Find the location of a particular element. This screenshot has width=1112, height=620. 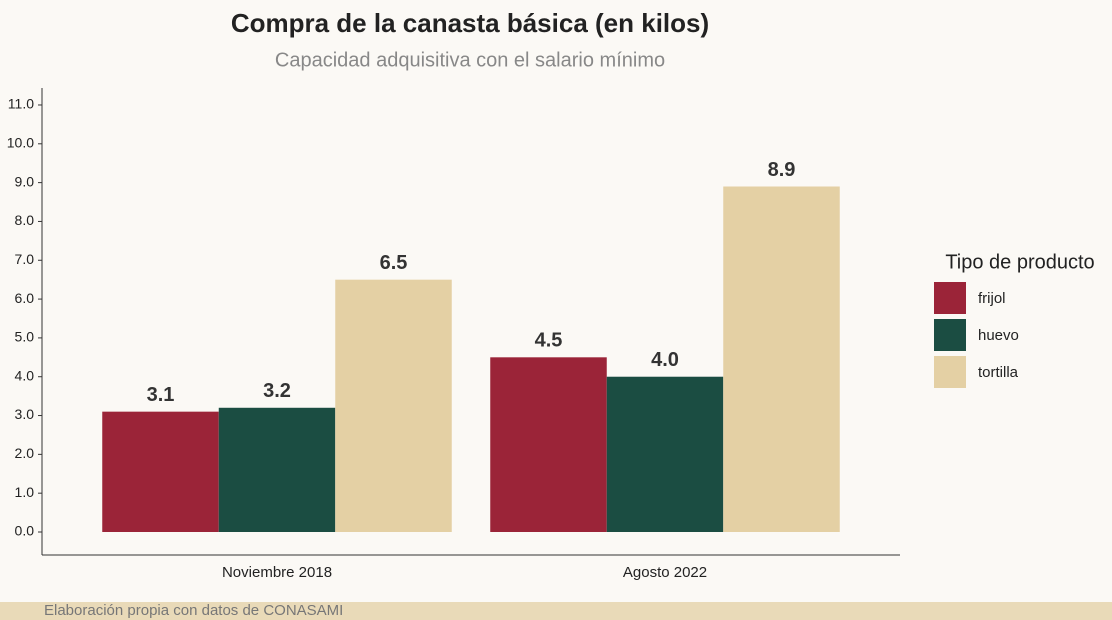

y-tick-label: 0.0 is located at coordinates (25, 531).